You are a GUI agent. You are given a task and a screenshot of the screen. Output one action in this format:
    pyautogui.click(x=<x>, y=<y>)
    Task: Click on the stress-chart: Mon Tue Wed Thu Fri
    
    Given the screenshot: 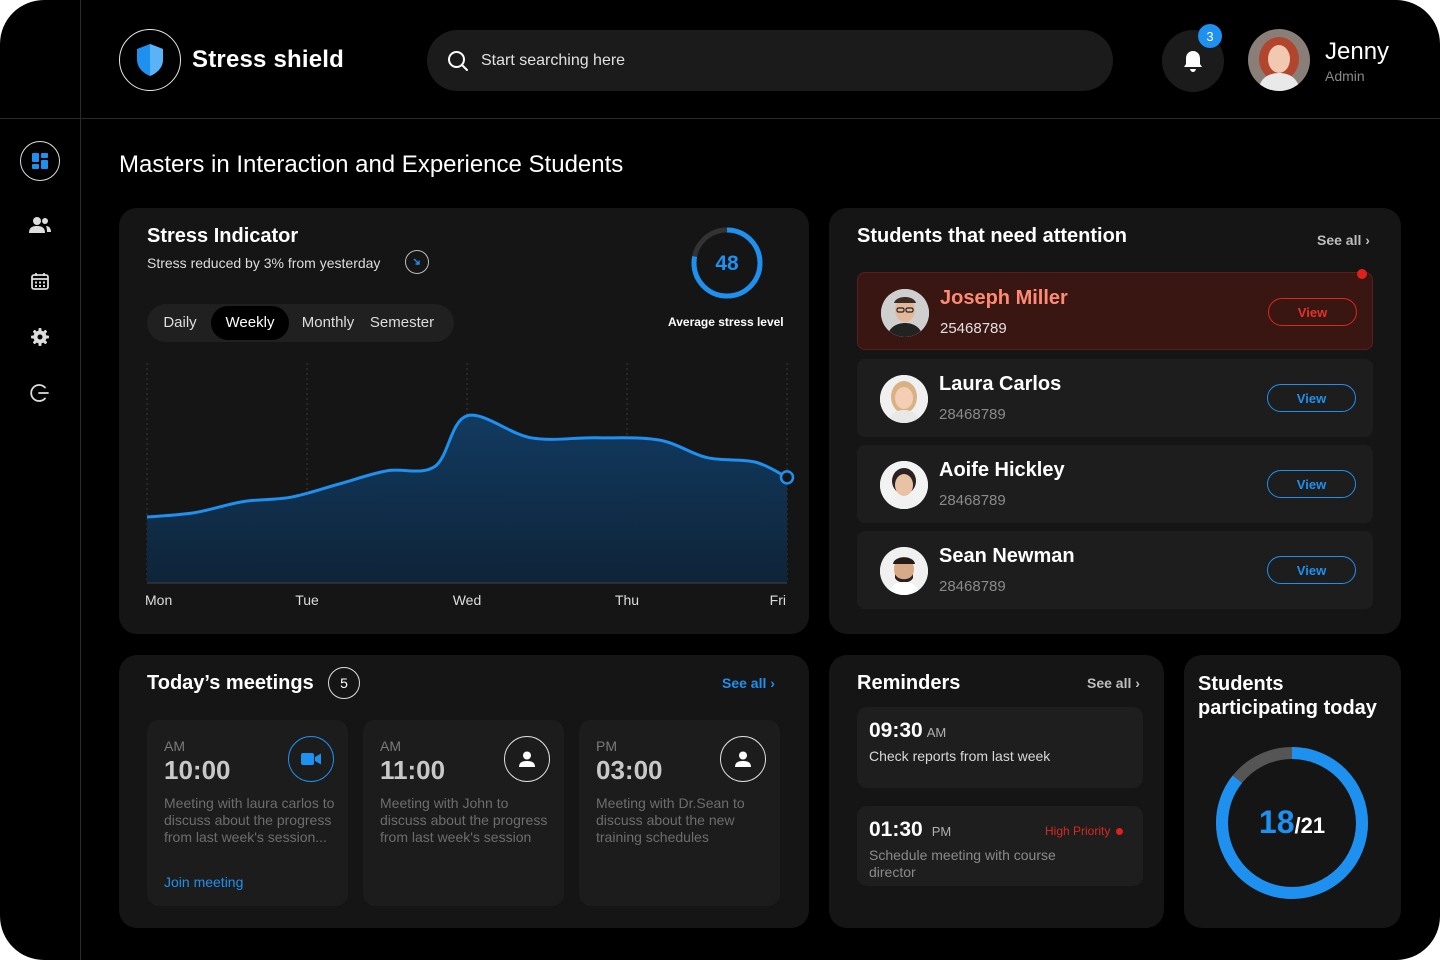 What is the action you would take?
    pyautogui.click(x=470, y=485)
    